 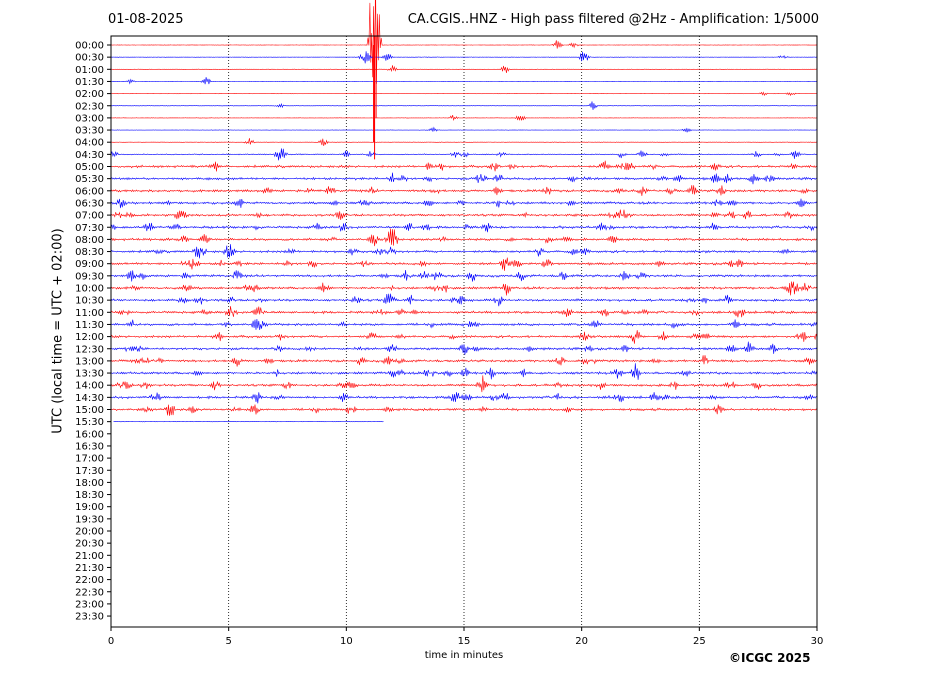 What do you see at coordinates (89, 349) in the screenshot?
I see `y-tick-label: 12:30` at bounding box center [89, 349].